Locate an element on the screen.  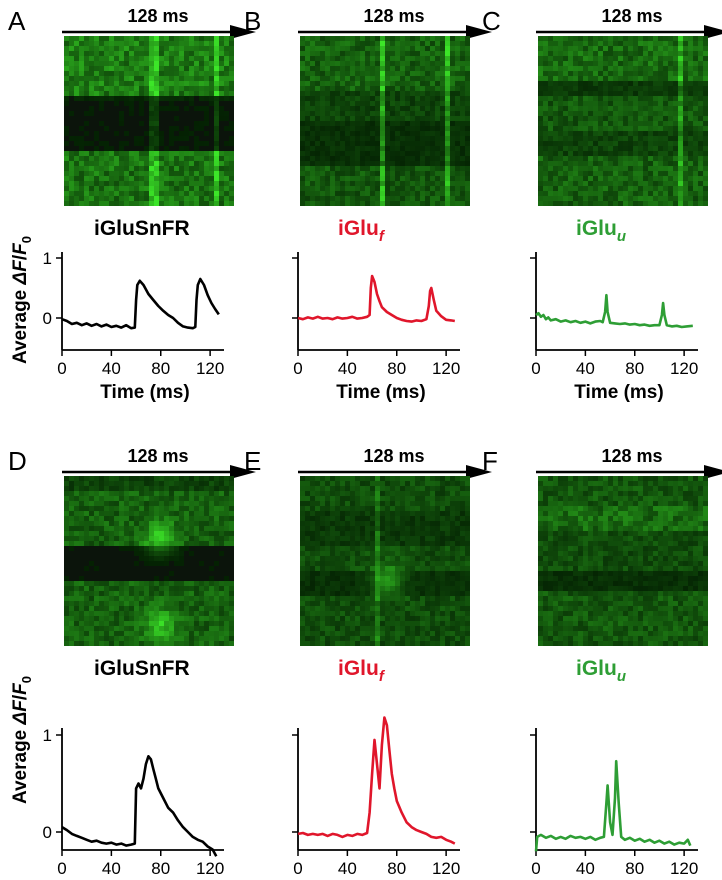
ylabel-bottom: Average ΔF/F0 is located at coordinates (22, 740).